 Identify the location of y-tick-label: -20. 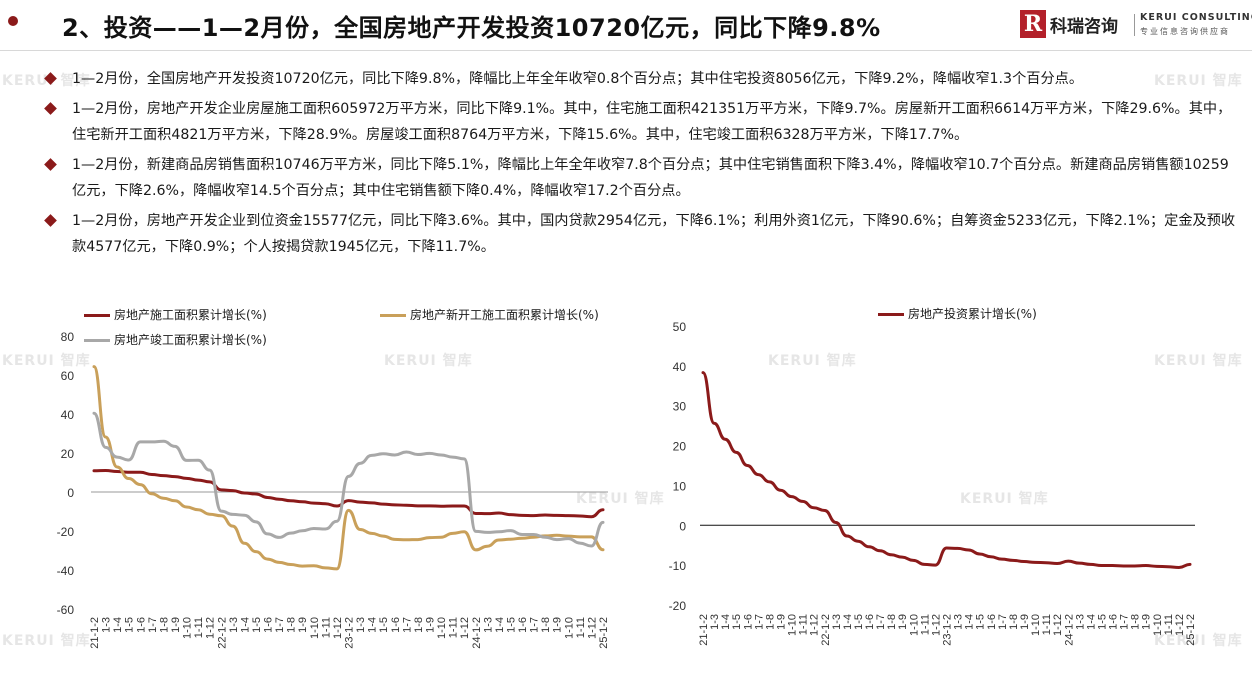
(66, 532).